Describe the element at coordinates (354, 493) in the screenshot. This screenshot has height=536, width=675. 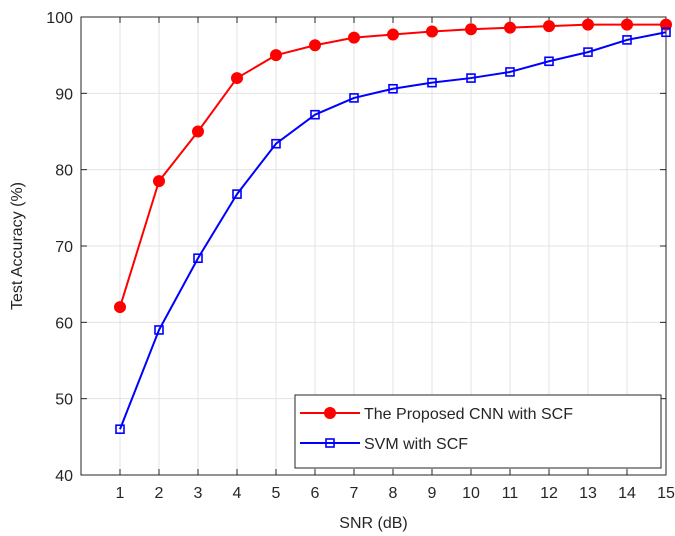
I see `x-tick-label: 7` at that location.